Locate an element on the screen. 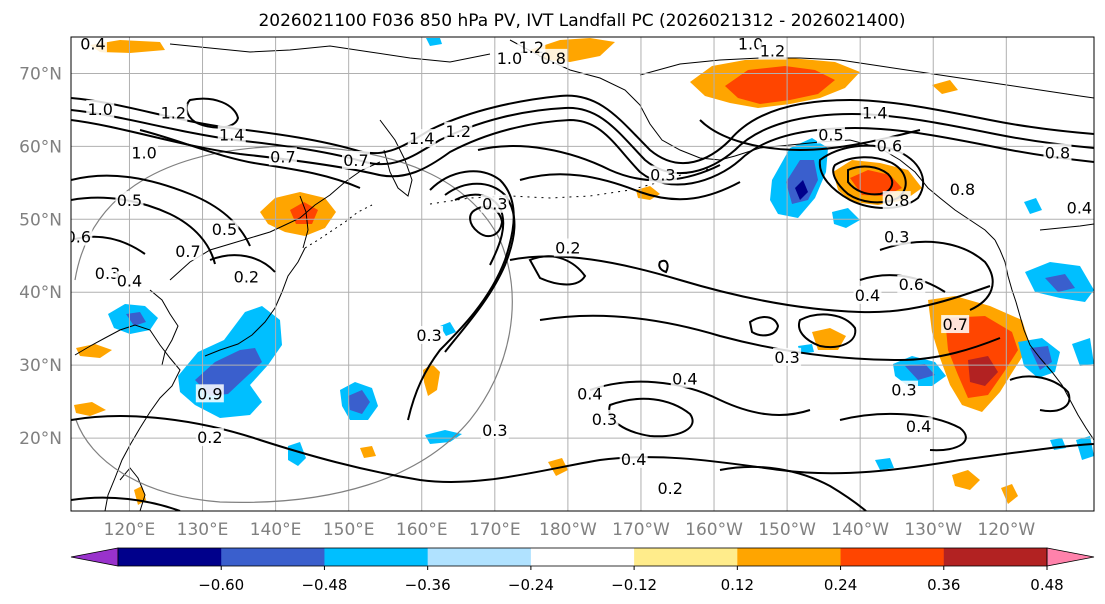  contour-label: 1.4 is located at coordinates (421, 138).